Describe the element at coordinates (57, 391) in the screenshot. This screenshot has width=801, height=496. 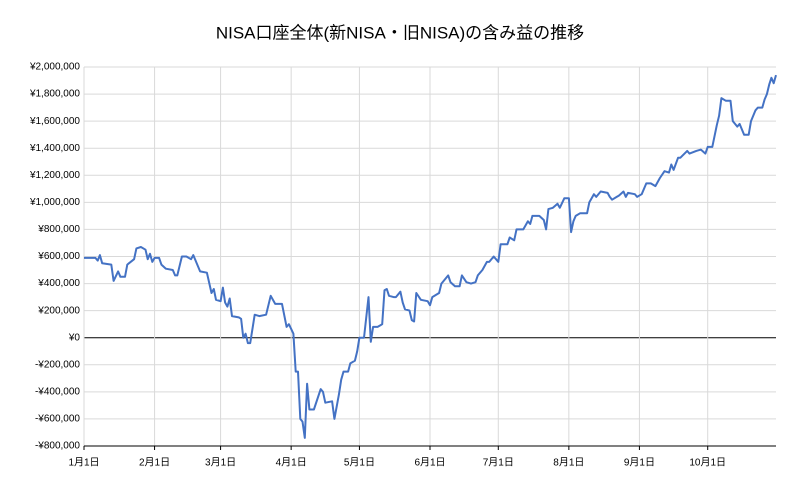
I see `y-tick-label: -¥400,000` at that location.